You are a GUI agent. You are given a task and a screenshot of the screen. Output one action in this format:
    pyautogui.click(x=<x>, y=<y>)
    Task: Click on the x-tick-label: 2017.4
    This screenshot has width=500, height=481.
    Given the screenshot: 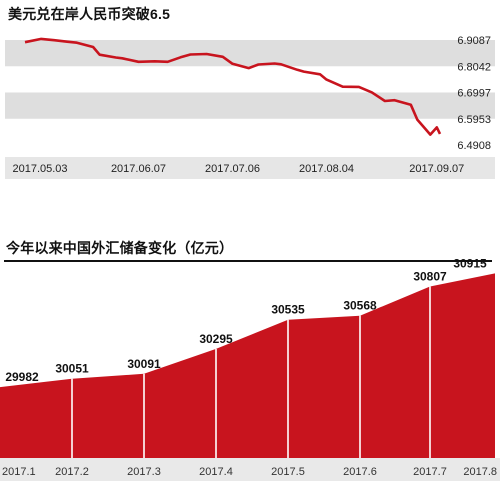 What is the action you would take?
    pyautogui.click(x=216, y=472)
    